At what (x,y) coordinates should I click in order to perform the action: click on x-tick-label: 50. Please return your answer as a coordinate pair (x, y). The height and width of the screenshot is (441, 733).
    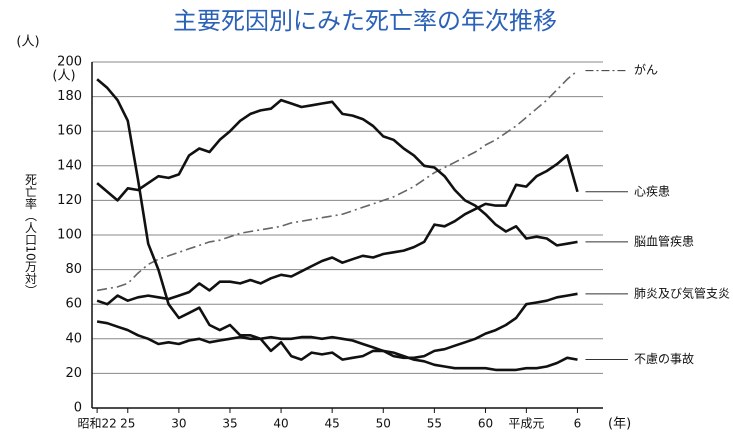
    Looking at the image, I should click on (383, 424).